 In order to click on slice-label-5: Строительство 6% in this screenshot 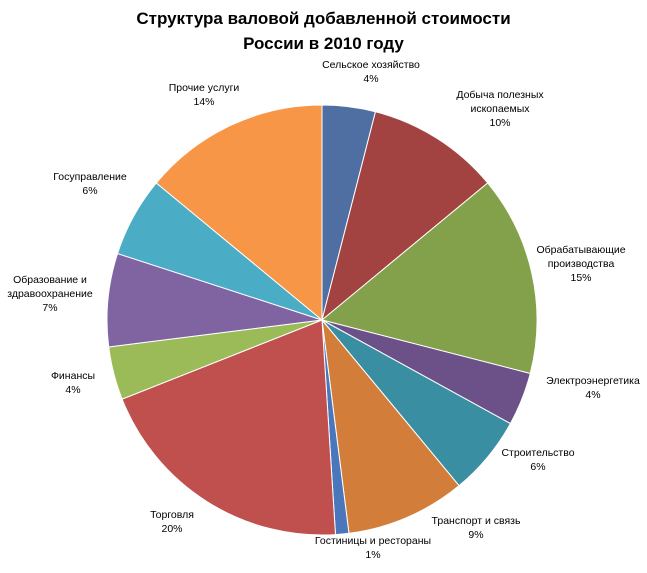, I will do `click(537, 460)`.